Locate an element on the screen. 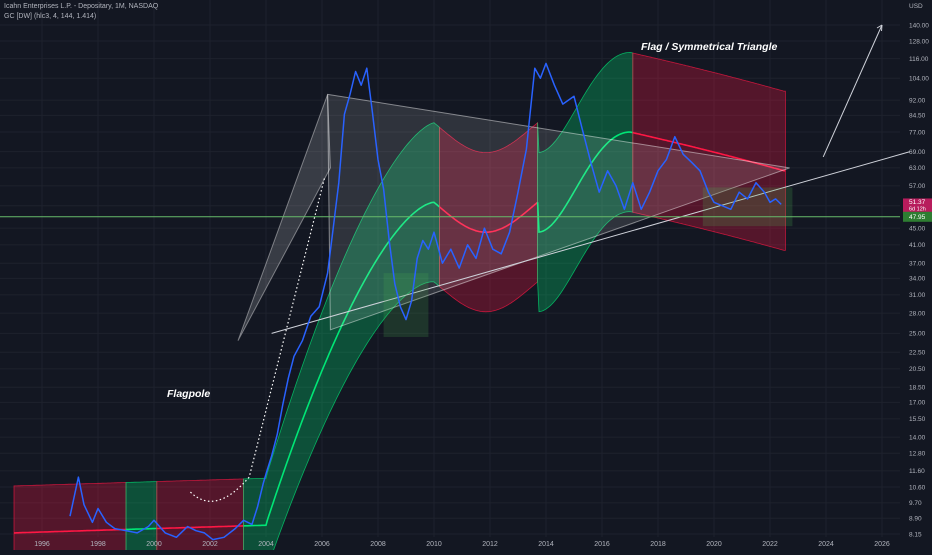  price-tick-label: 77.00 is located at coordinates (917, 132).